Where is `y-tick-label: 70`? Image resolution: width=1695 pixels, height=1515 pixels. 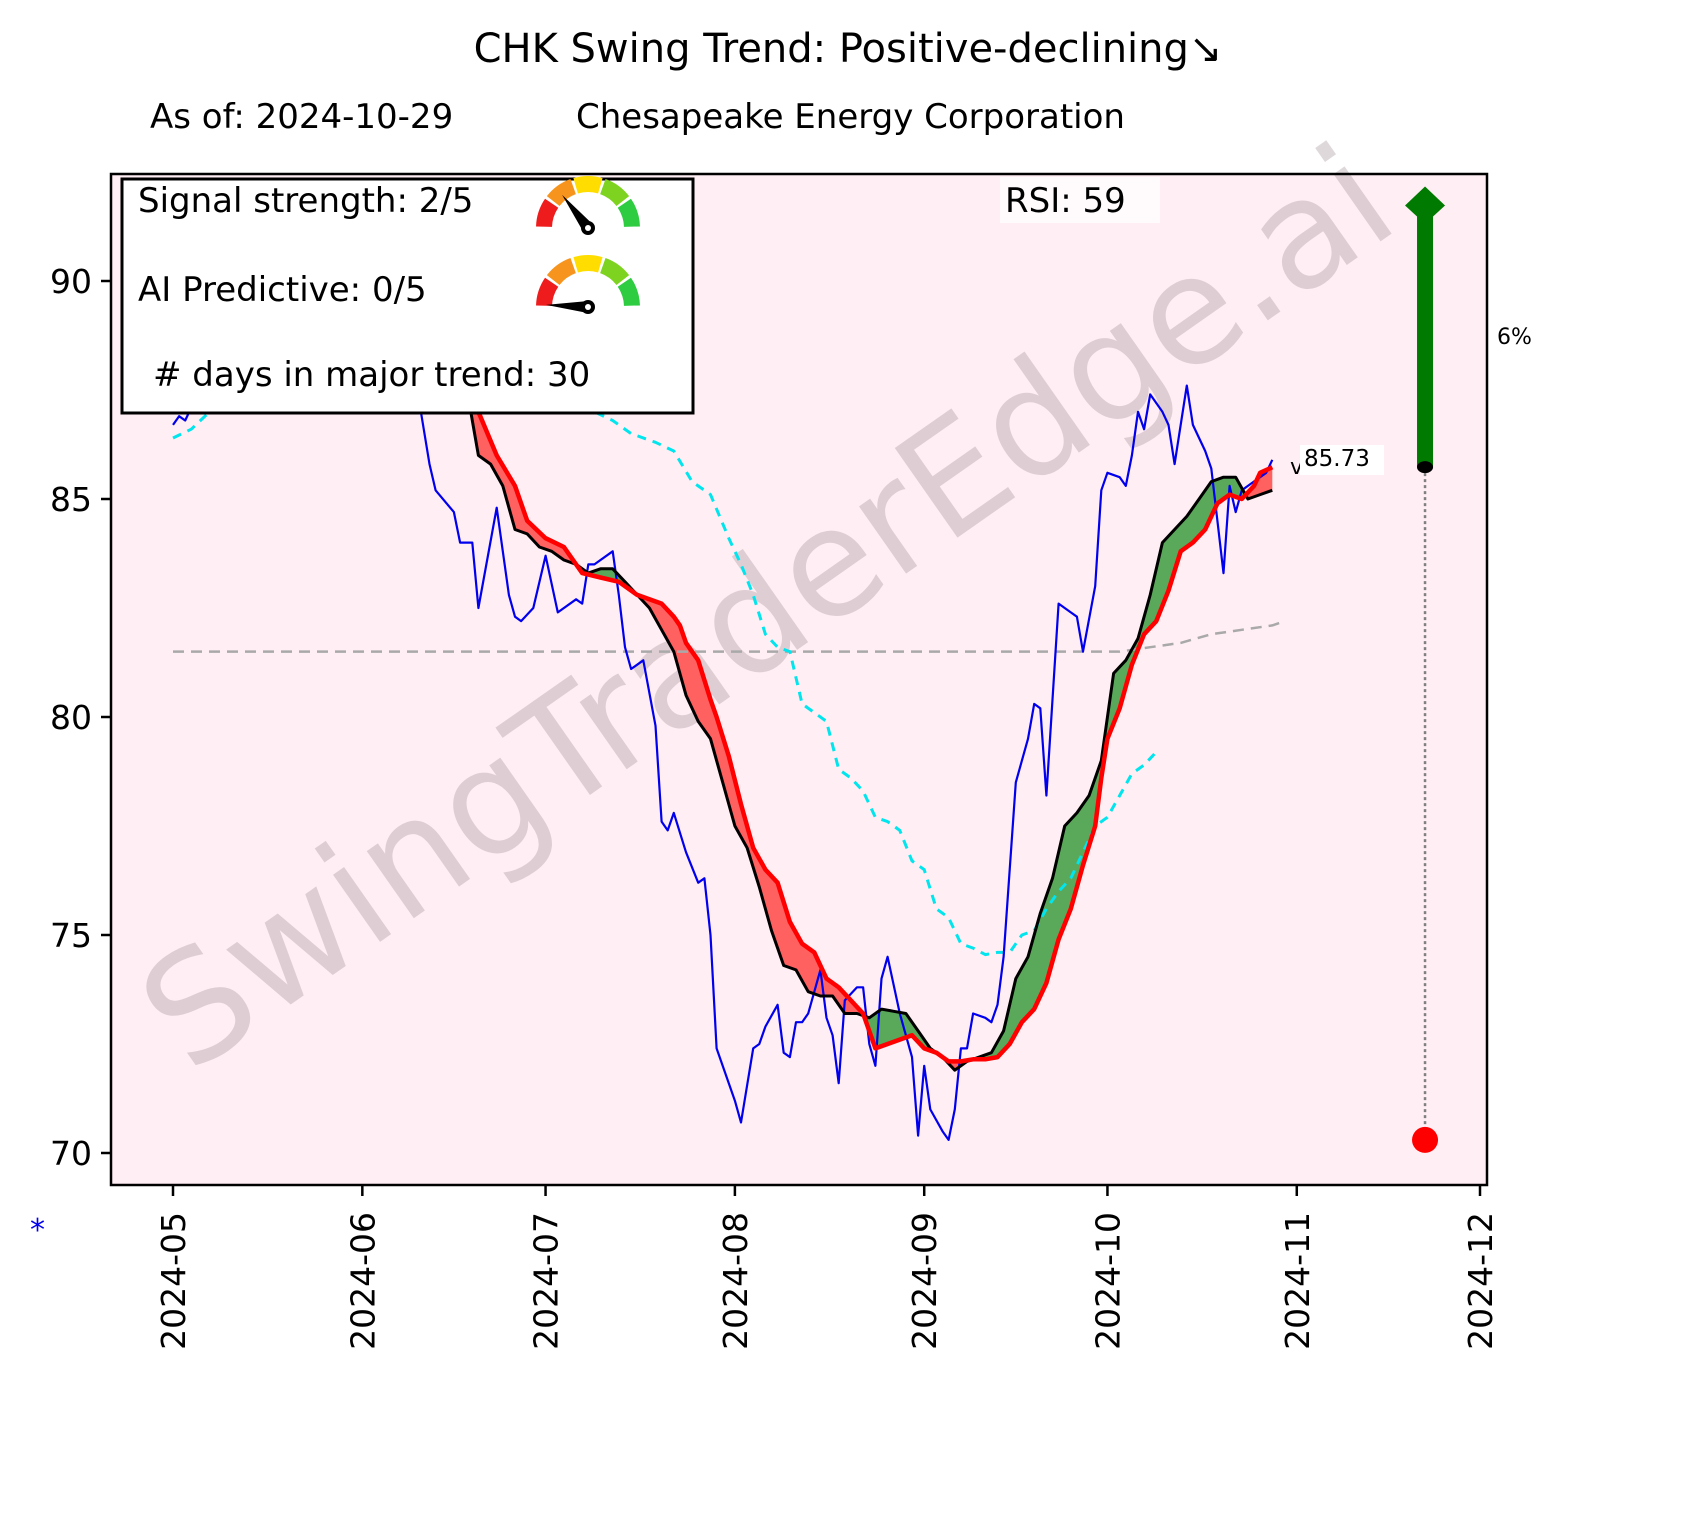
y-tick-label: 70 is located at coordinates (71, 1153).